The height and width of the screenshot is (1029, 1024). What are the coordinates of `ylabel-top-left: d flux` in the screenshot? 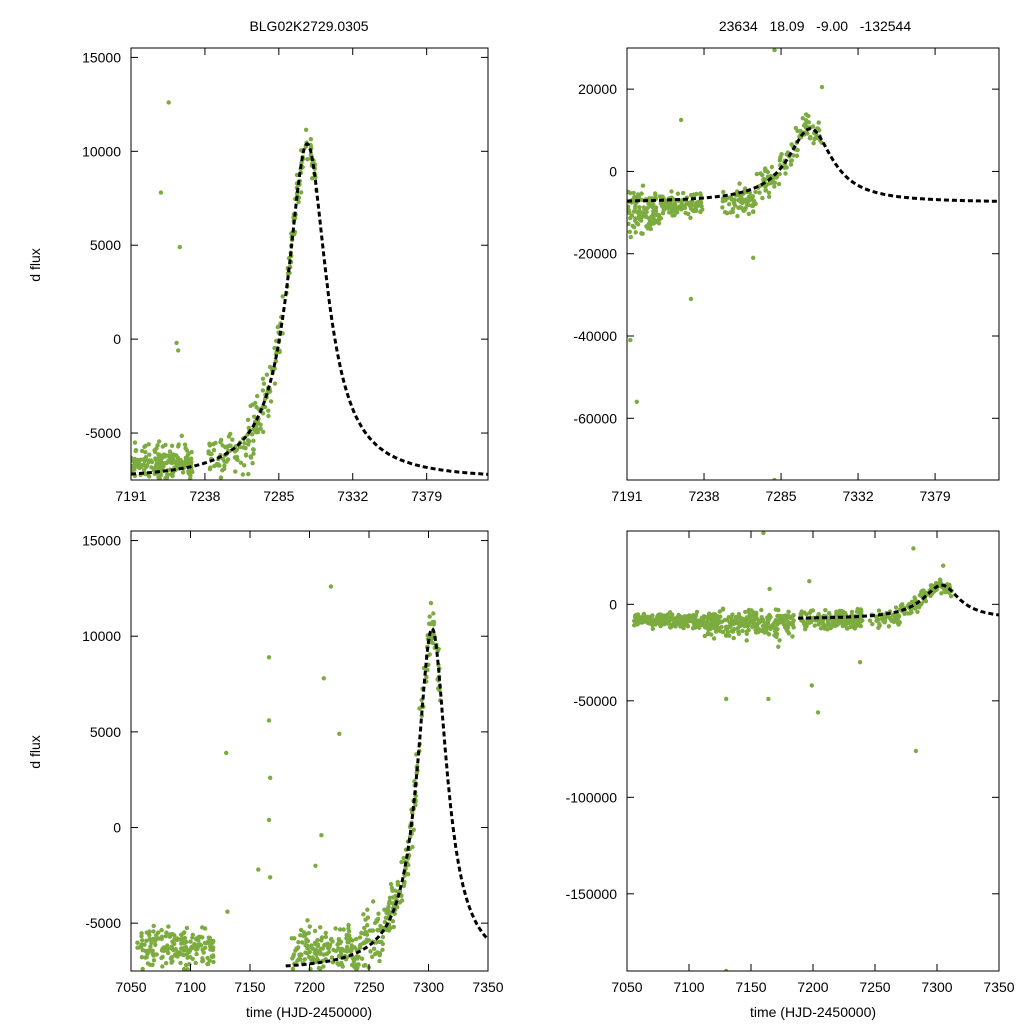 It's located at (35, 264).